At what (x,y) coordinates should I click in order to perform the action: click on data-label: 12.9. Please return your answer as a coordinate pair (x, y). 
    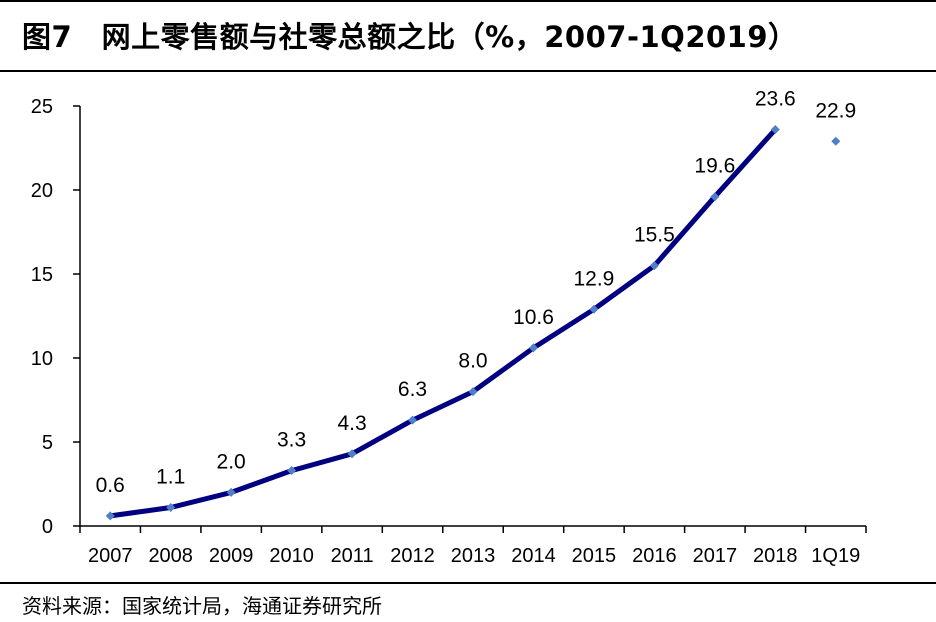
    Looking at the image, I should click on (593, 278).